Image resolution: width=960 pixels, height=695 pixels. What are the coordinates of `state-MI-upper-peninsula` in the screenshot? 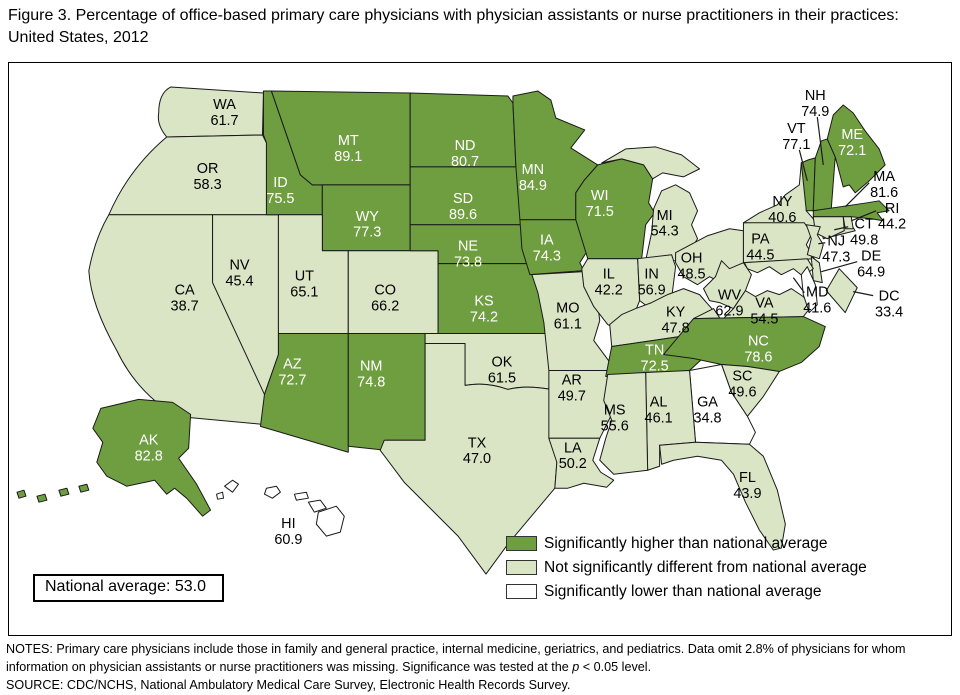 It's located at (651, 163).